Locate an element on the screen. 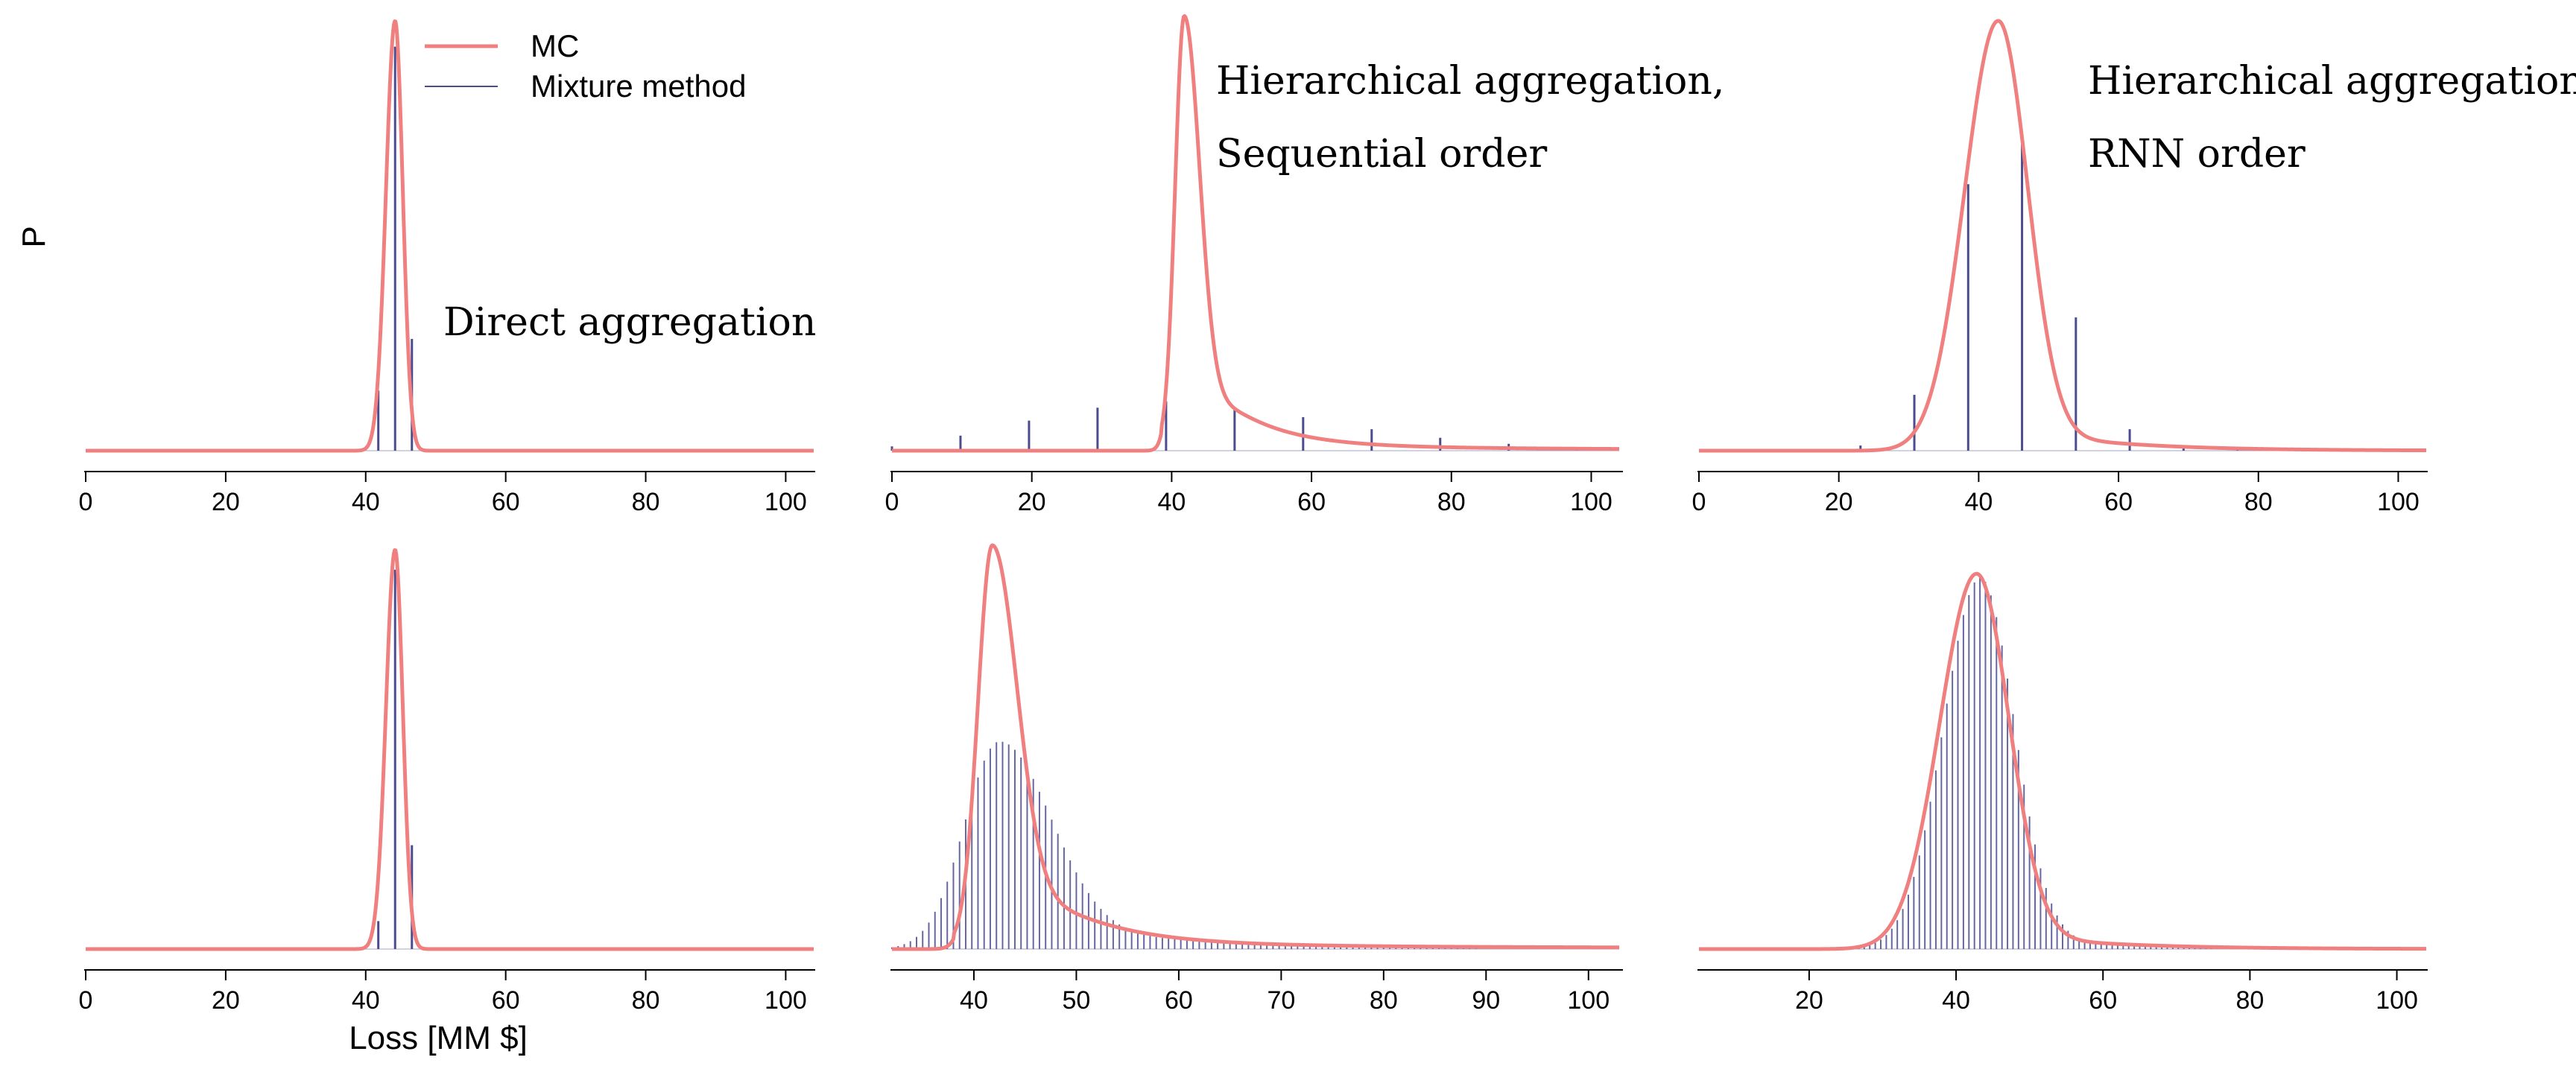 The width and height of the screenshot is (2576, 1066). y-axis-label: P is located at coordinates (34, 236).